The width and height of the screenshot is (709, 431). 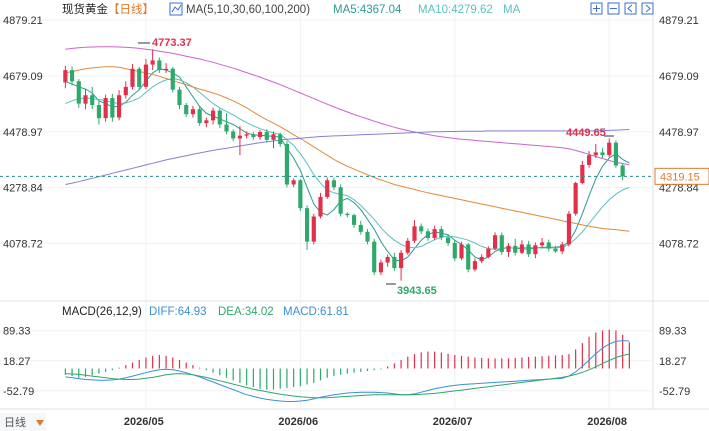 What do you see at coordinates (176, 9) in the screenshot?
I see `chart-settings-icon` at bounding box center [176, 9].